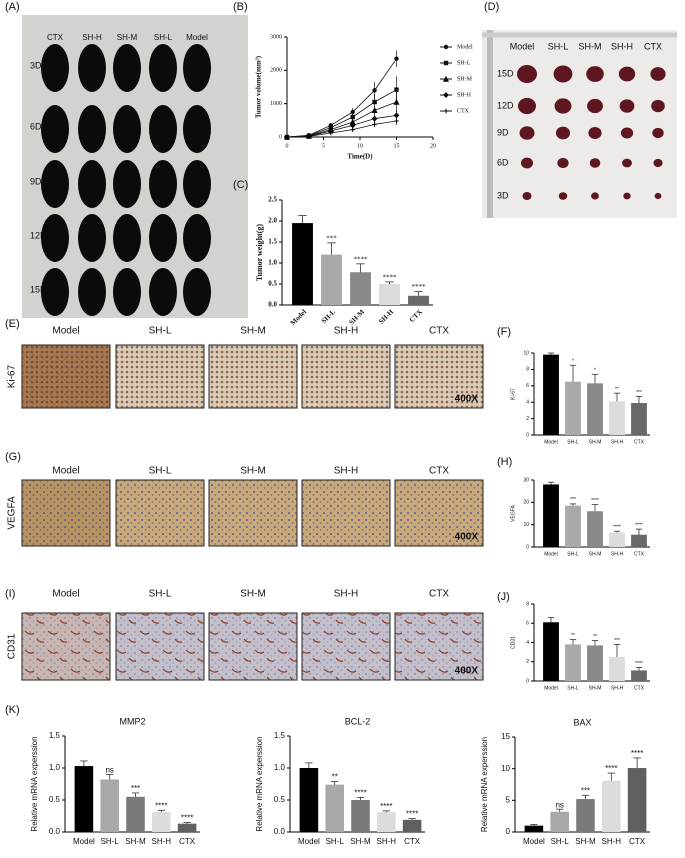  I want to click on panel-label: (G), so click(13, 457).